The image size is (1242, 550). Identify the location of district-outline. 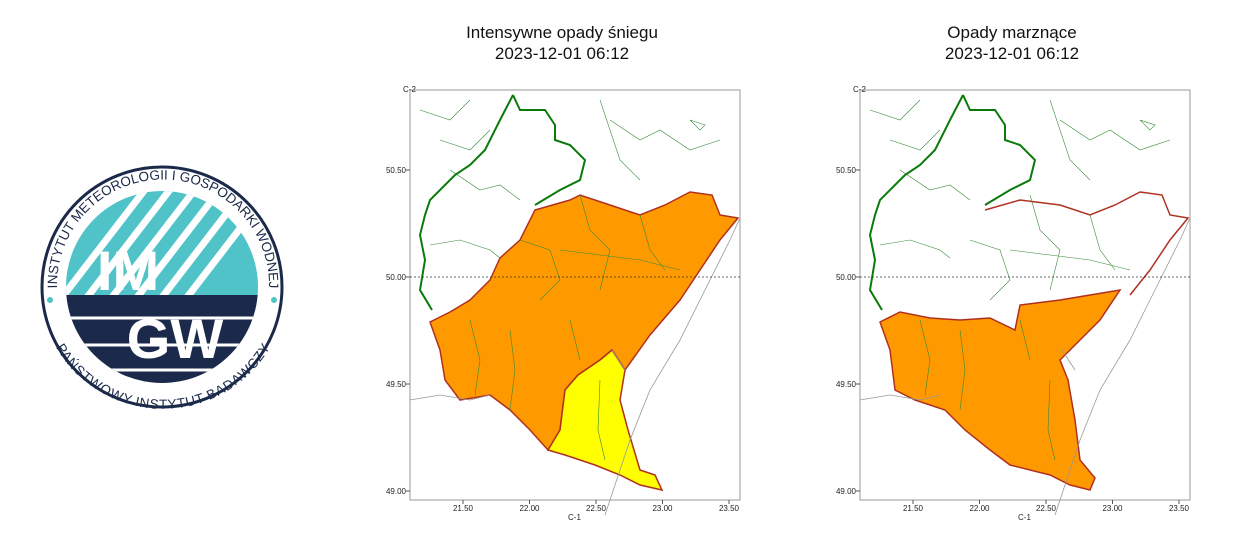
(1087, 243).